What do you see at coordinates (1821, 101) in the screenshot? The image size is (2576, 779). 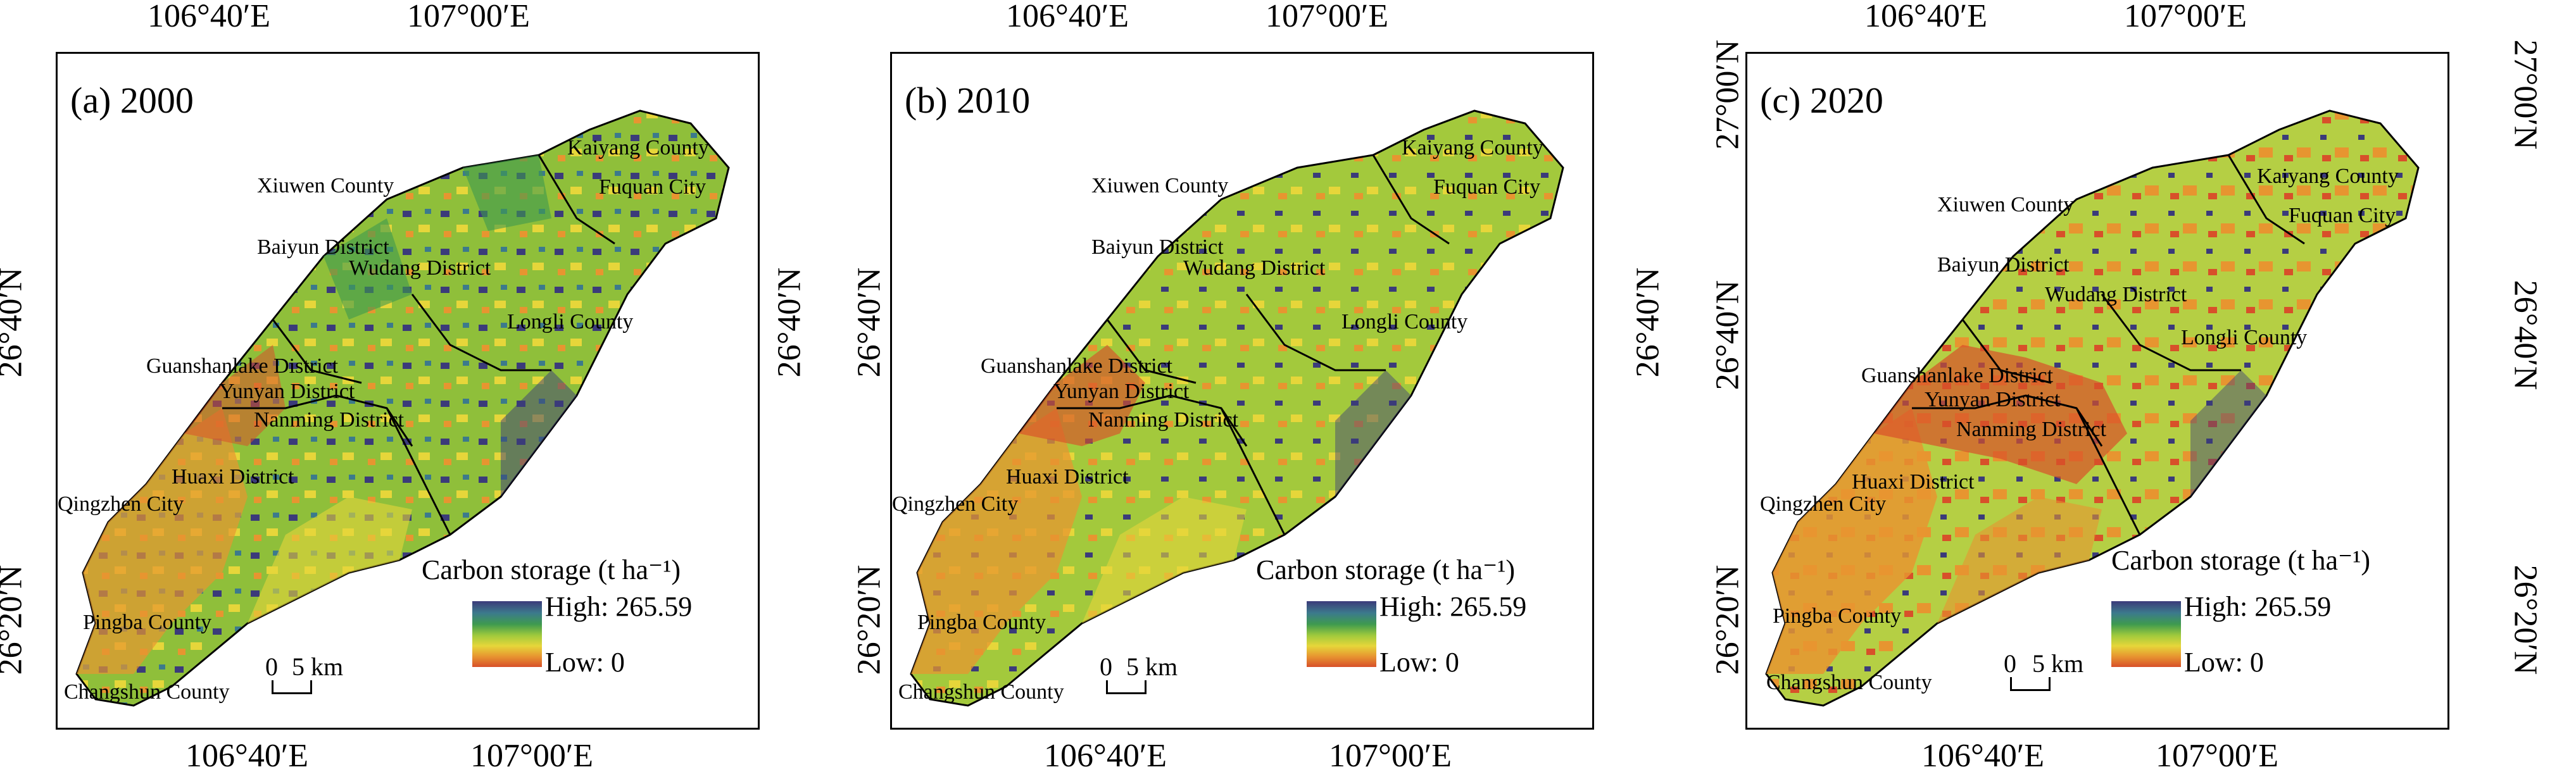 I see `panel-title: (c) 2020` at bounding box center [1821, 101].